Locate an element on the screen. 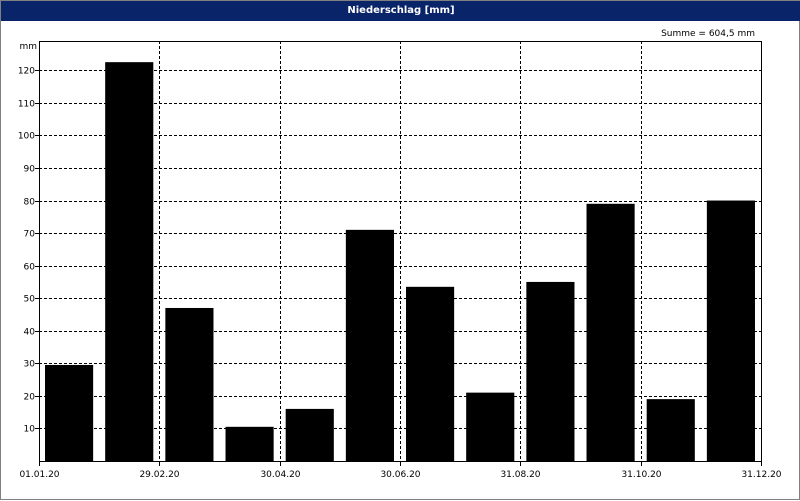 The height and width of the screenshot is (501, 800). x-tick-label-1: 29.02.20 is located at coordinates (159, 475).